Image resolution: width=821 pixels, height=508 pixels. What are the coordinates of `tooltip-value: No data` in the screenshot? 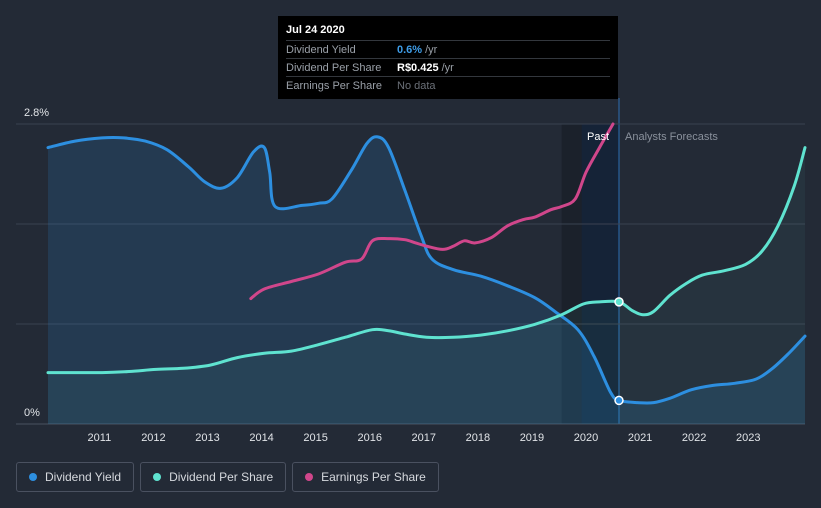 It's located at (416, 85).